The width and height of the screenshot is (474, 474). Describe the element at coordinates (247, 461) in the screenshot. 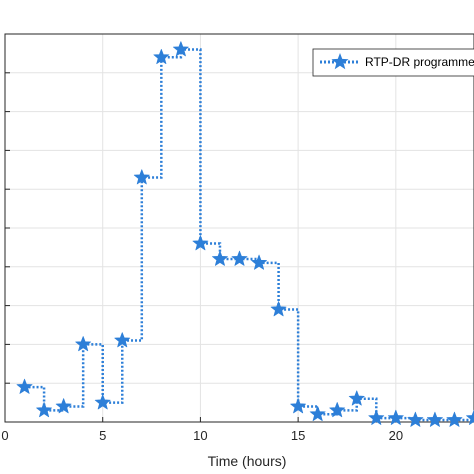

I see `x-axis-label: Time (hours)` at that location.